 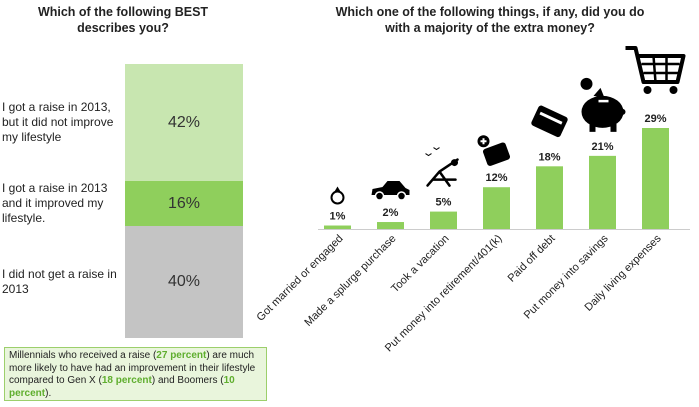 What do you see at coordinates (126, 380) in the screenshot?
I see `note-highlight-genx: 18 percent` at bounding box center [126, 380].